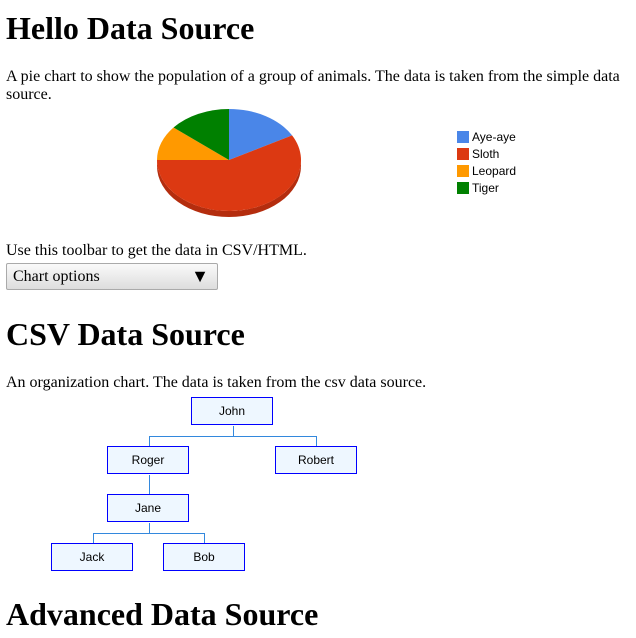 This screenshot has width=636, height=638. I want to click on legend-label: Tiger, so click(485, 187).